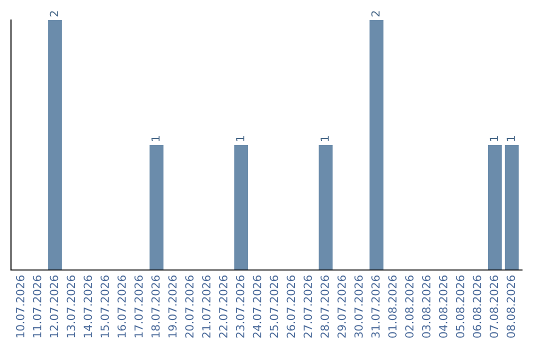 This screenshot has width=540, height=340. I want to click on x-tick-label: 06.08.2026, so click(477, 307).